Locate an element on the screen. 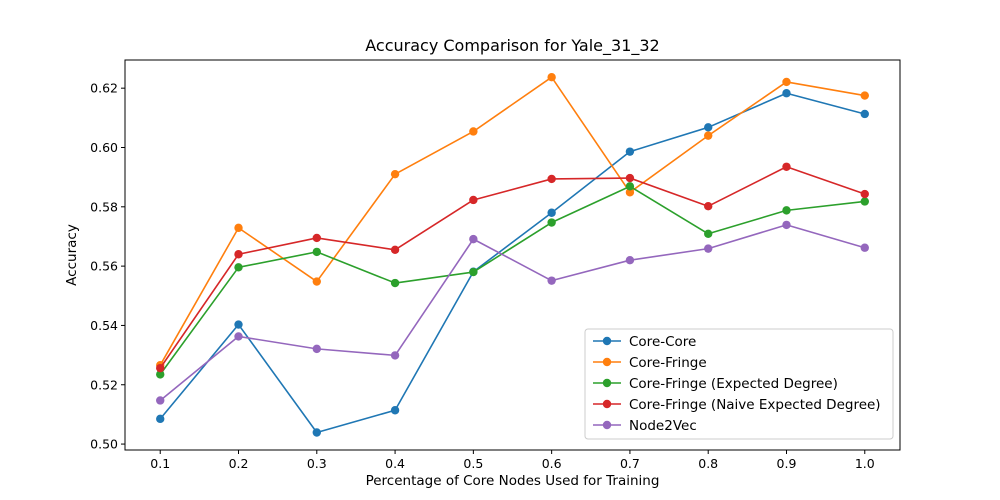 The width and height of the screenshot is (1000, 500). x-tick-label: 0.8 is located at coordinates (708, 463).